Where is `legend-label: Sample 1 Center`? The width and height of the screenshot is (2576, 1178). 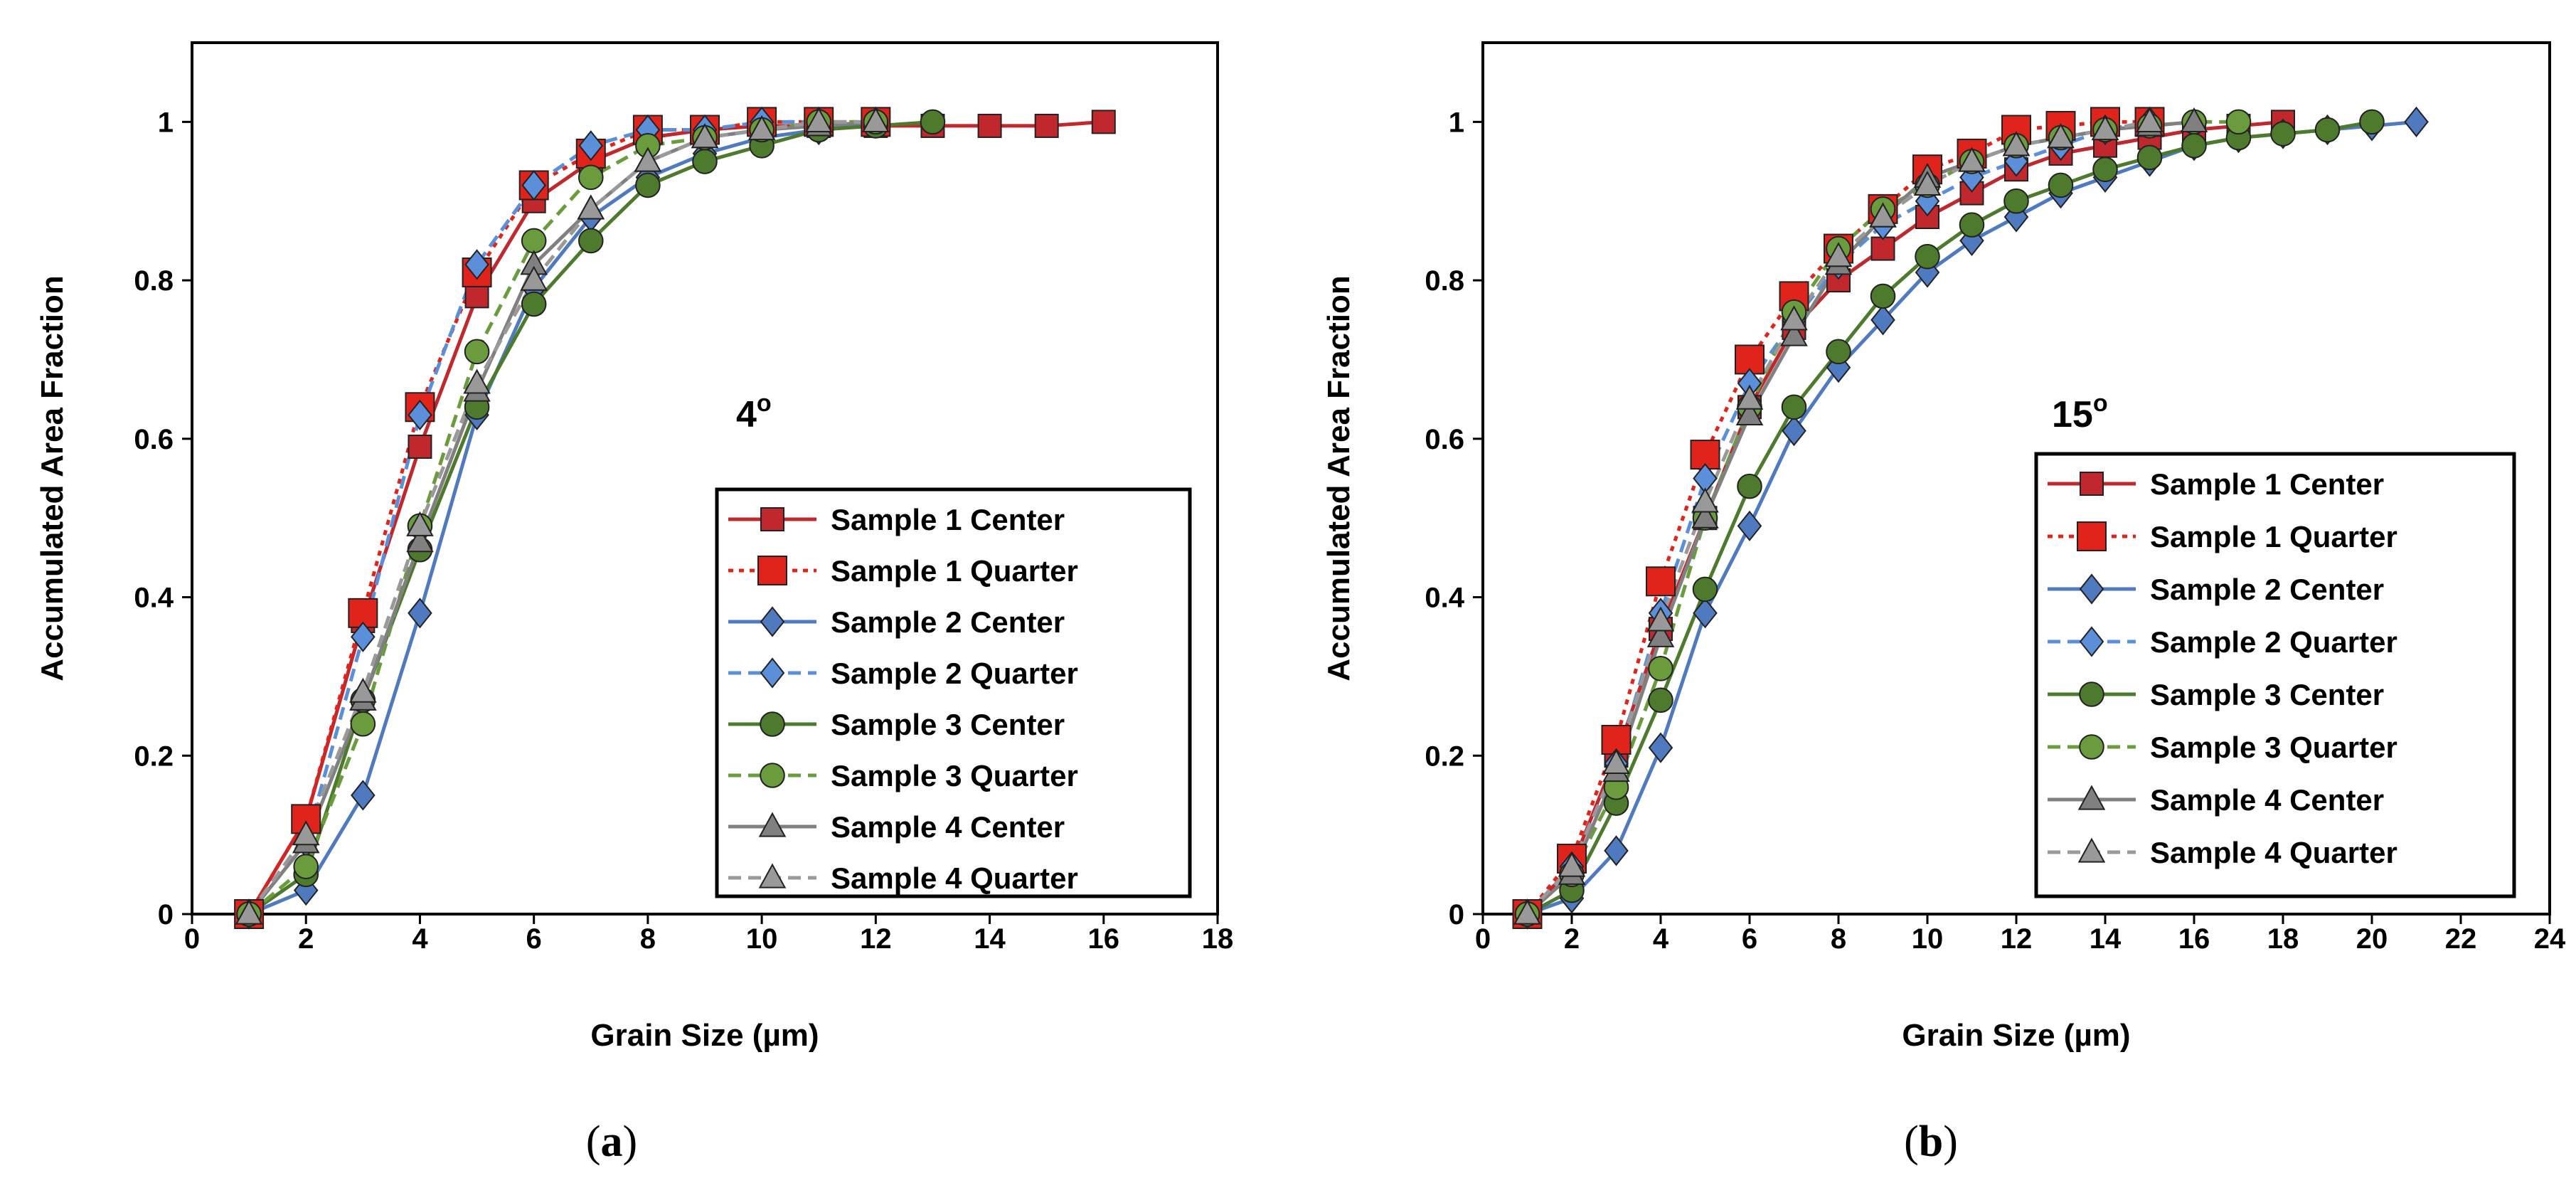
legend-label: Sample 1 Center is located at coordinates (948, 519).